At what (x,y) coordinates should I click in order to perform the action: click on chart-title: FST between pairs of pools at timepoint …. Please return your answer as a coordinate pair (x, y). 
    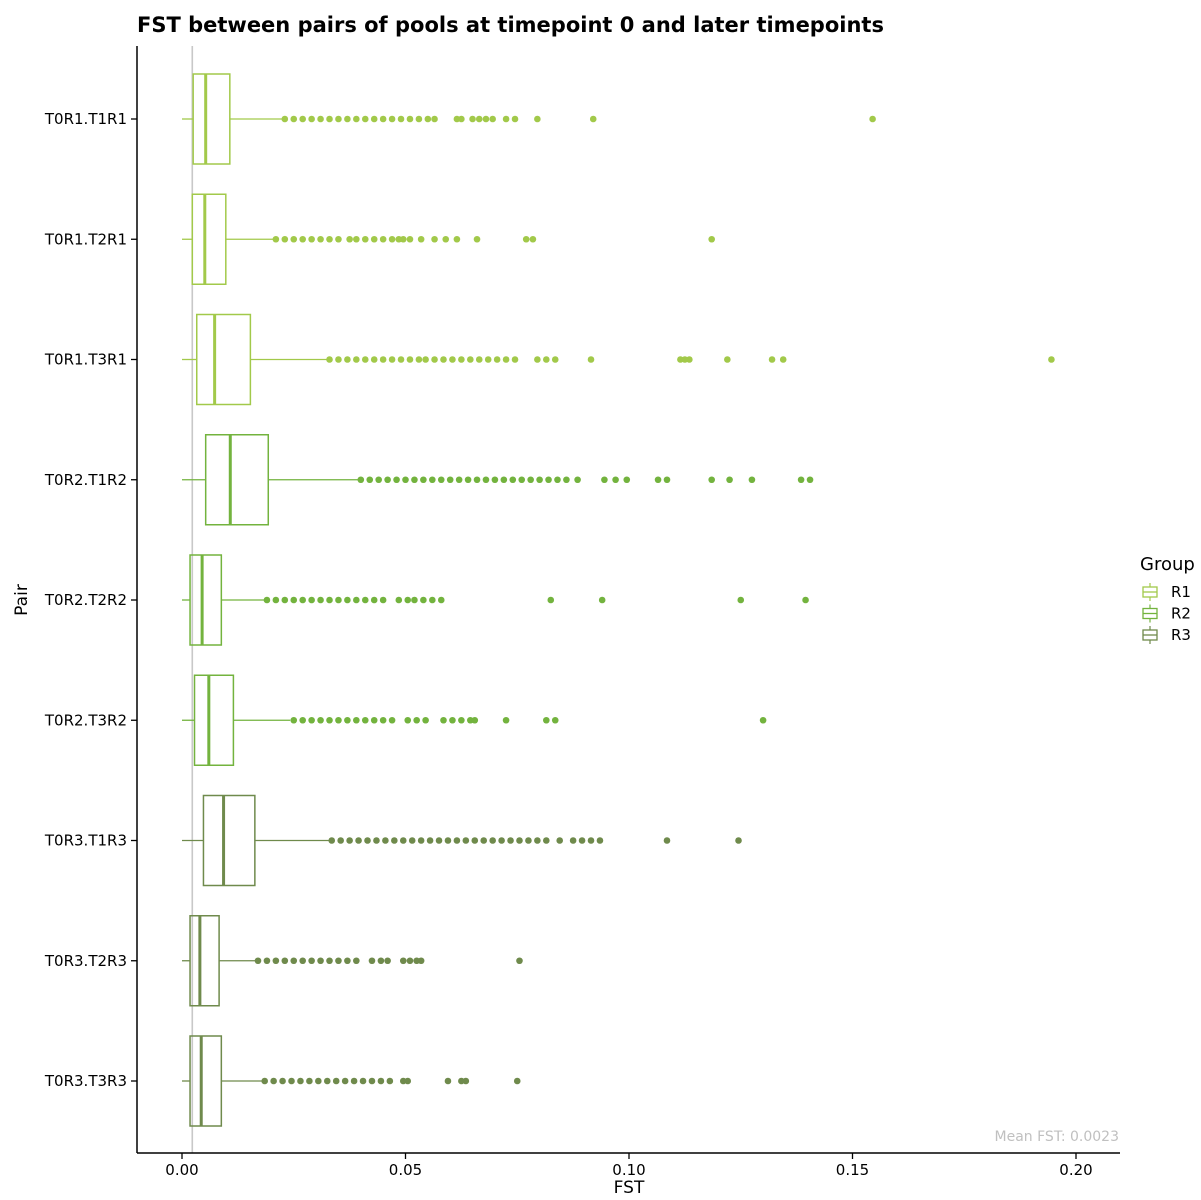
    Looking at the image, I should click on (510, 25).